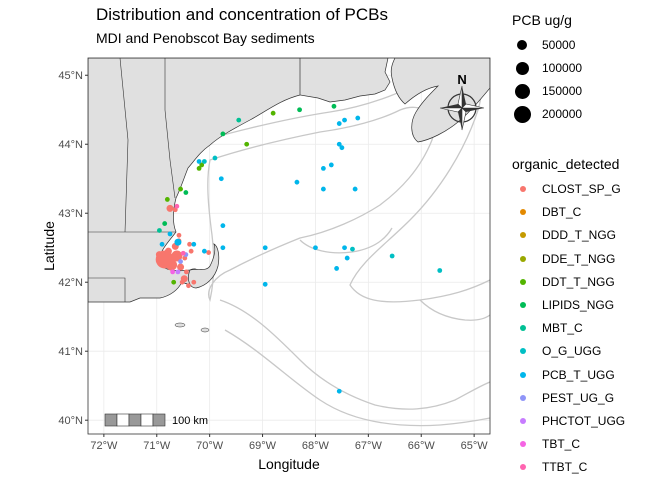 Image resolution: width=672 pixels, height=480 pixels. I want to click on bathymetry-contour-bank, so click(346, 240).